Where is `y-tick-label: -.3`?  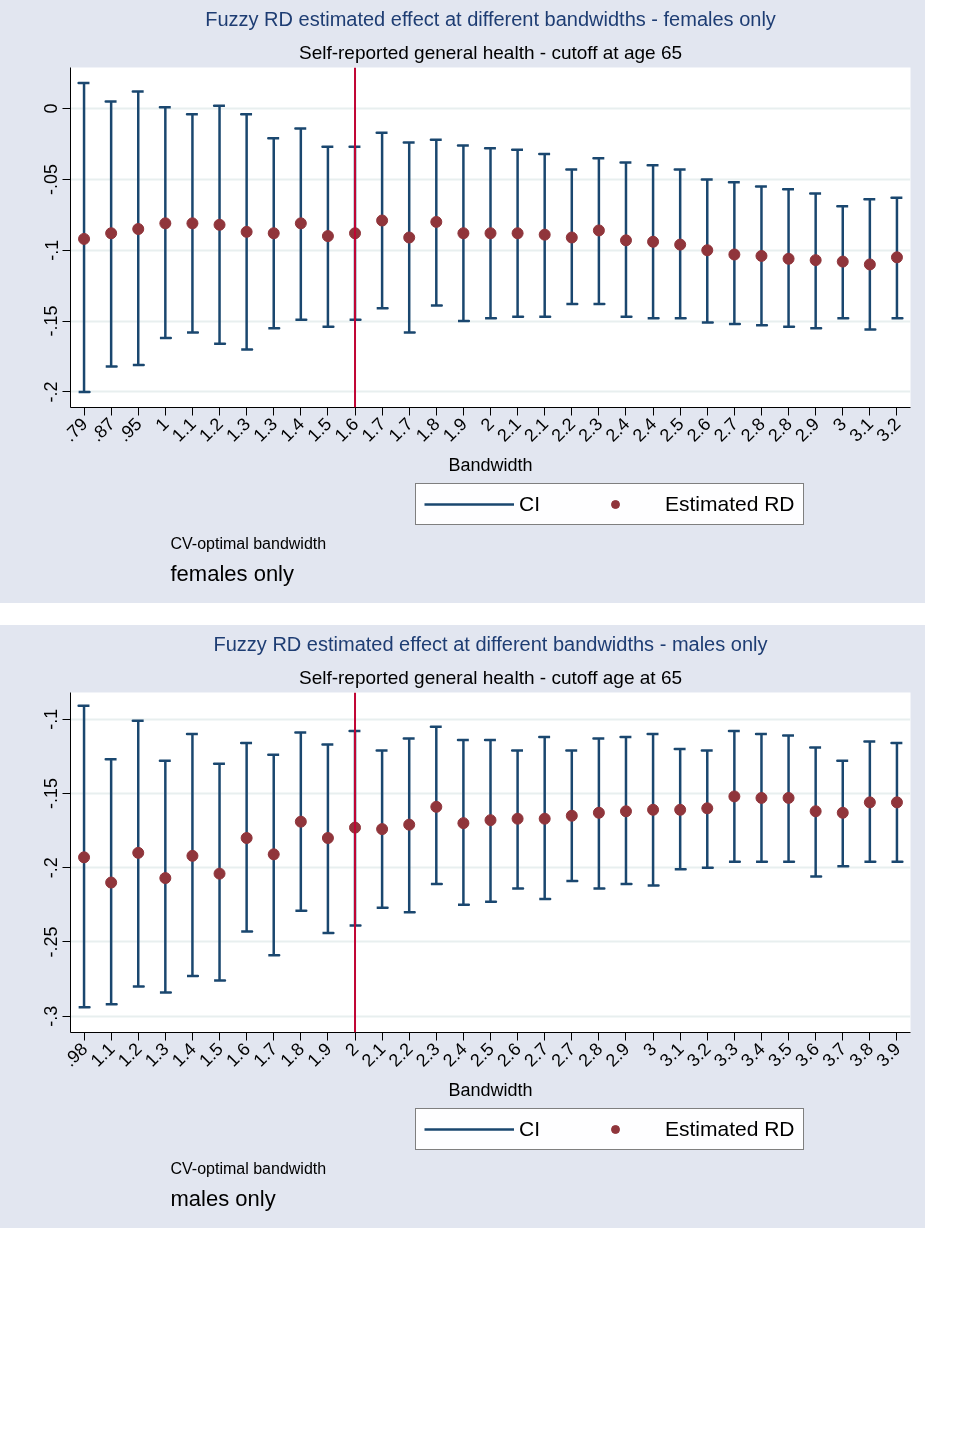 y-tick-label: -.3 is located at coordinates (51, 1016).